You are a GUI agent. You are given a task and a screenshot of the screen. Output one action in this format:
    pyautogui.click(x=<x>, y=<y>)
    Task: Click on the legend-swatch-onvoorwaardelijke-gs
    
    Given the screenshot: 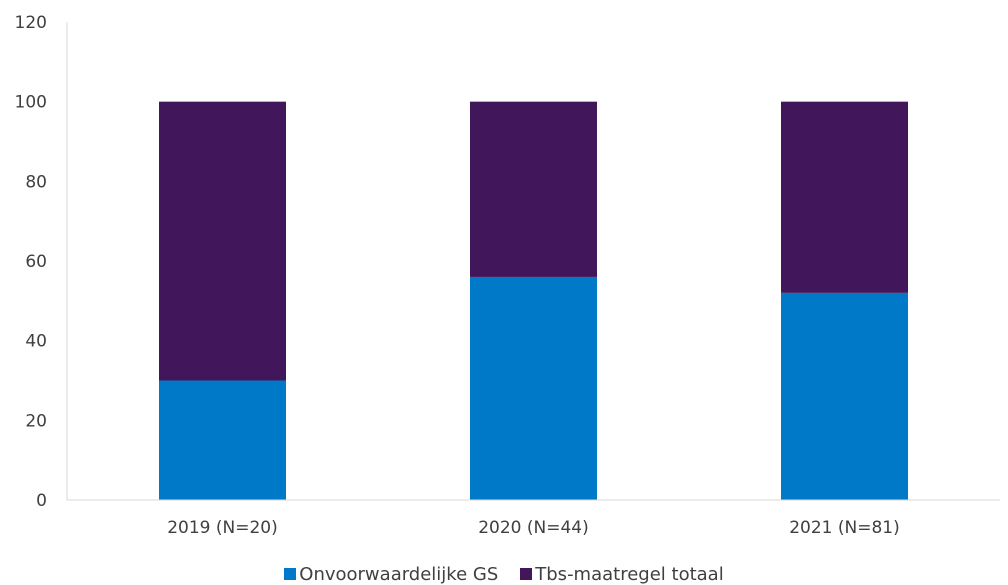 What is the action you would take?
    pyautogui.click(x=290, y=574)
    